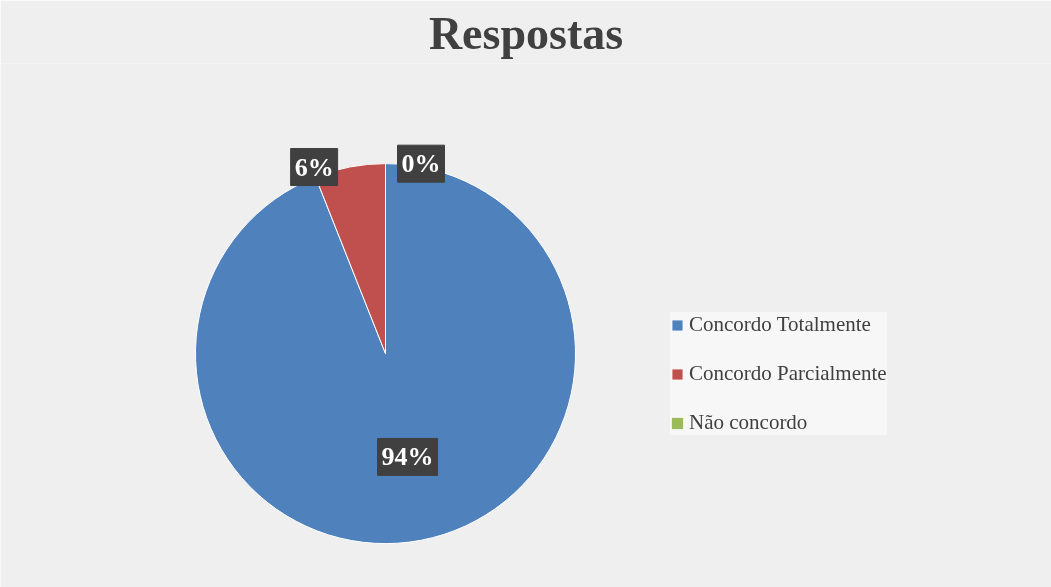  I want to click on data-label: 94%, so click(407, 457).